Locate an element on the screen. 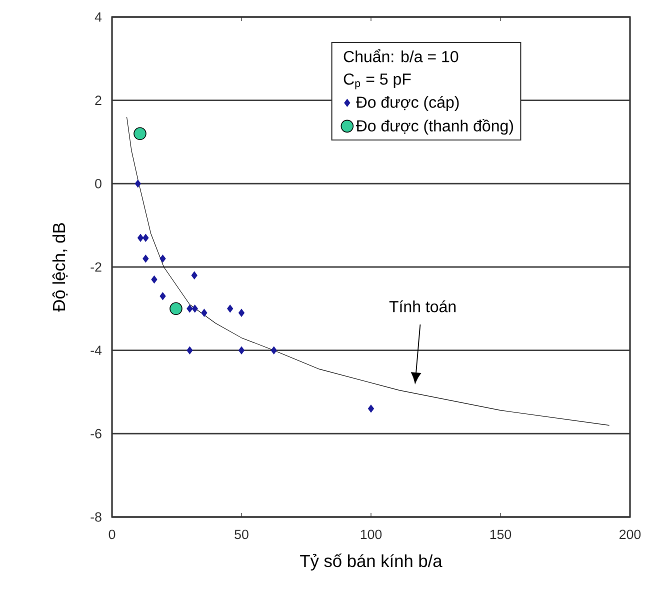 This screenshot has height=599, width=649. legend-label: Đo được (cáp) is located at coordinates (407, 104).